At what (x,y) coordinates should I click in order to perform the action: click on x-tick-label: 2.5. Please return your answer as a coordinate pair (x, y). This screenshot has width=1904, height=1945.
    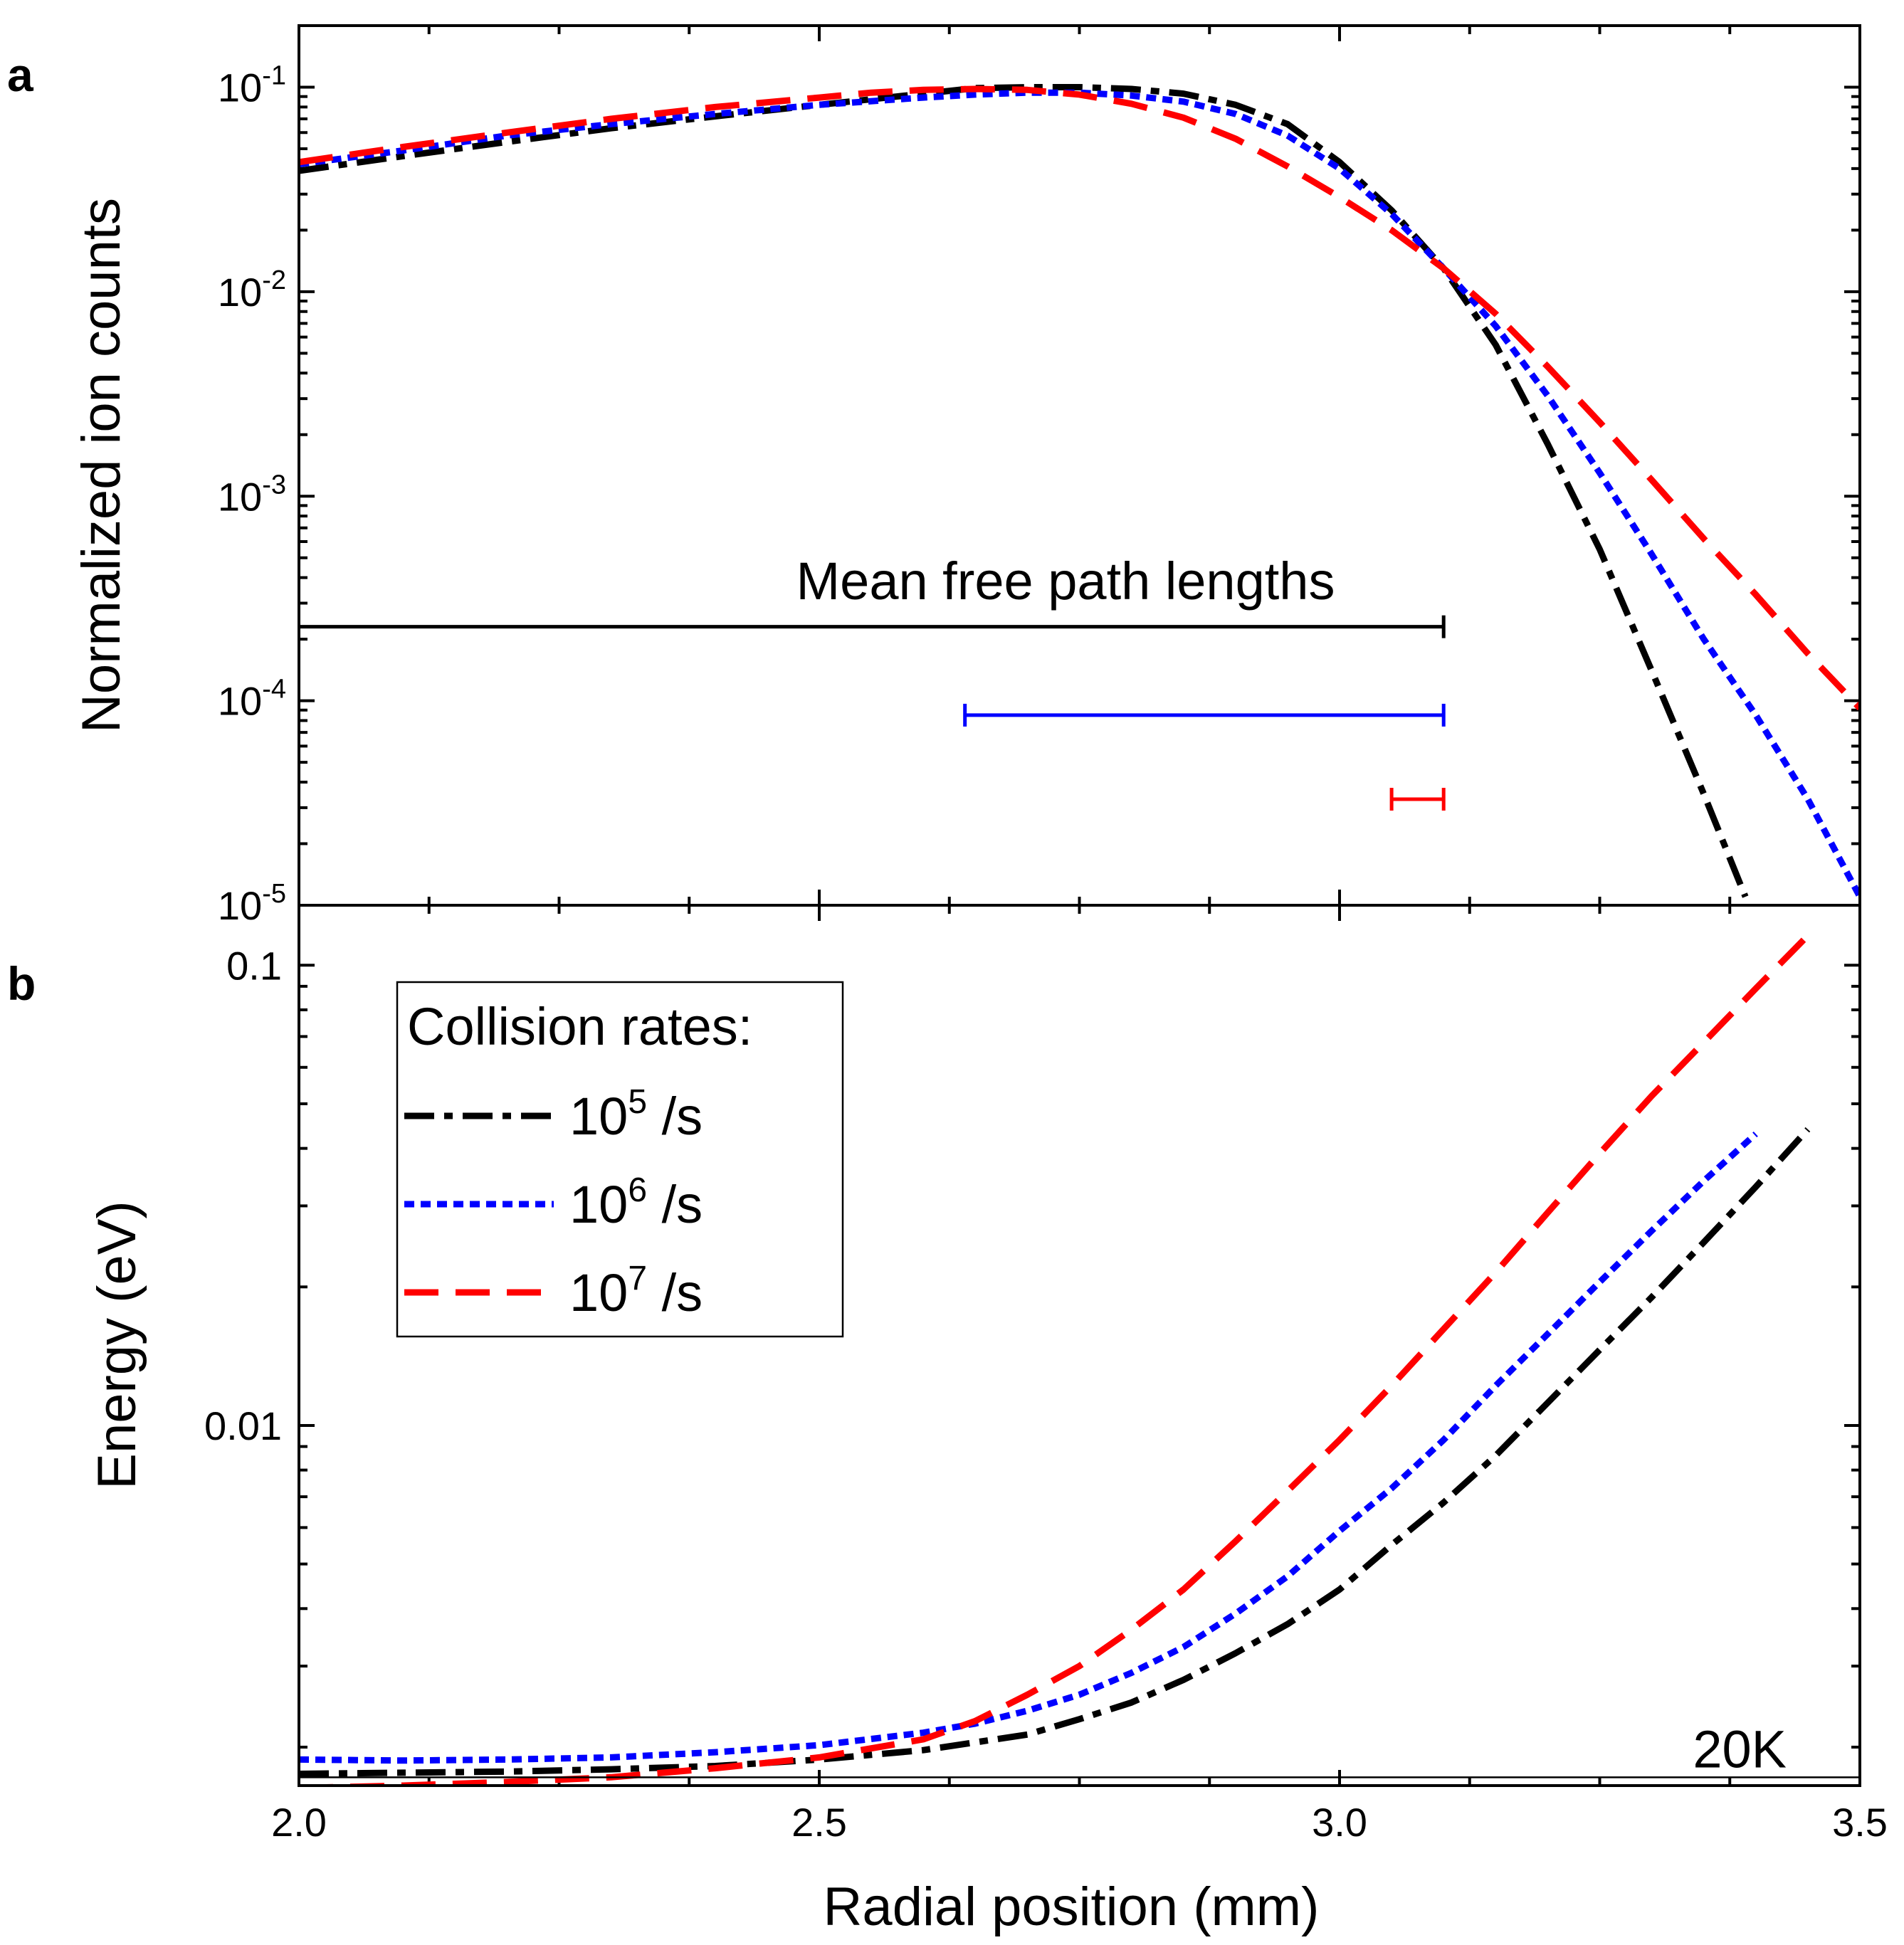
    Looking at the image, I should click on (819, 1822).